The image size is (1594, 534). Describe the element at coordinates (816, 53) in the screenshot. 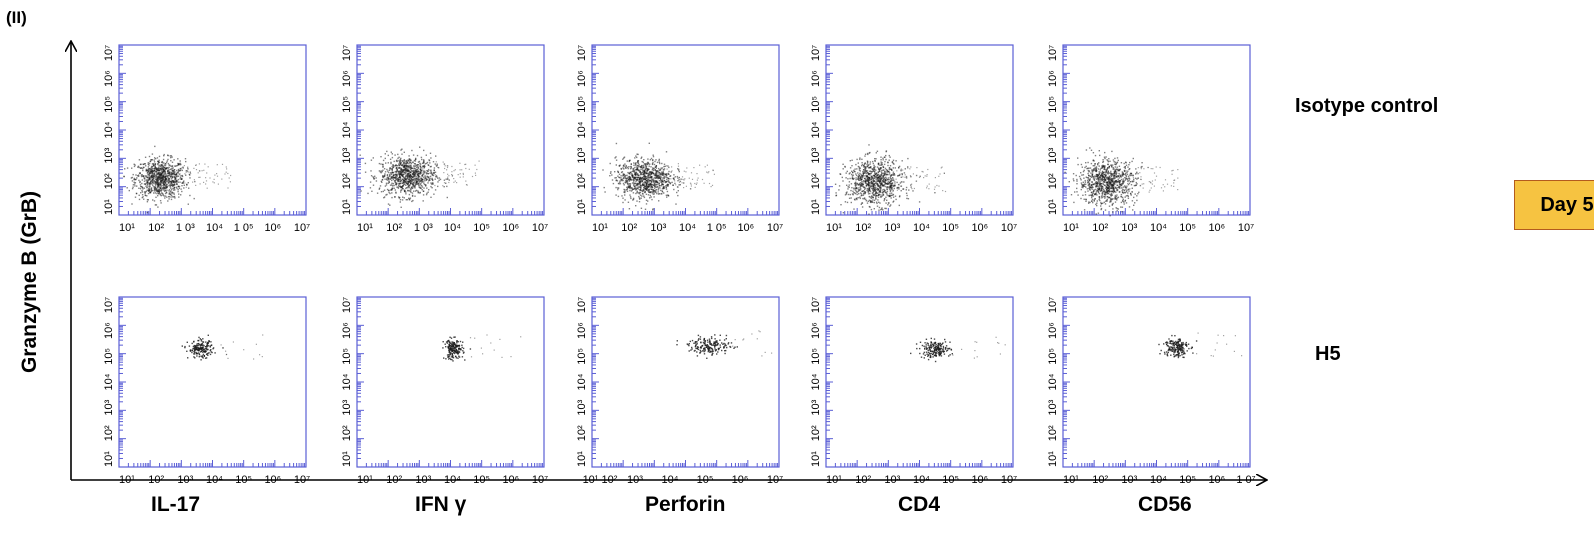

I see `y-tick-label: 10⁷` at that location.